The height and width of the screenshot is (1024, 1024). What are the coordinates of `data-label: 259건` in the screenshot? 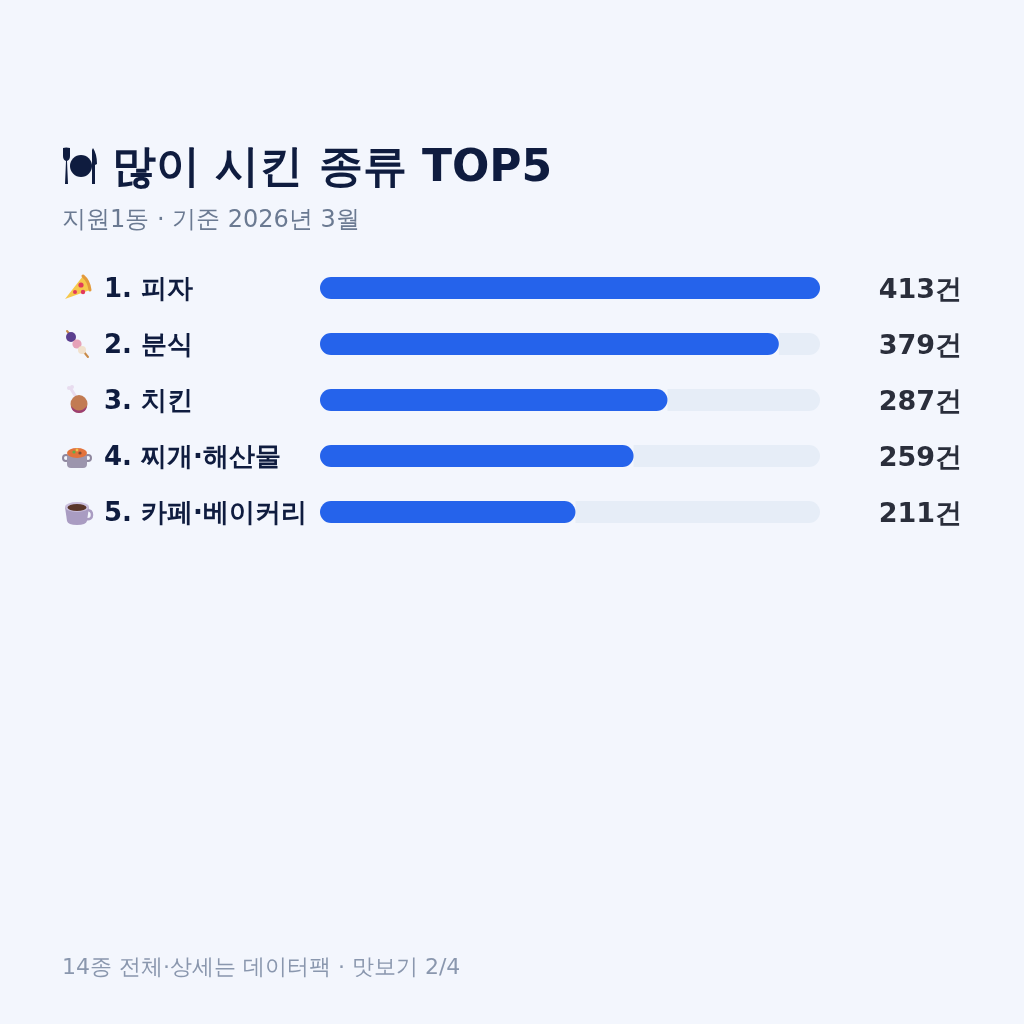 It's located at (920, 456).